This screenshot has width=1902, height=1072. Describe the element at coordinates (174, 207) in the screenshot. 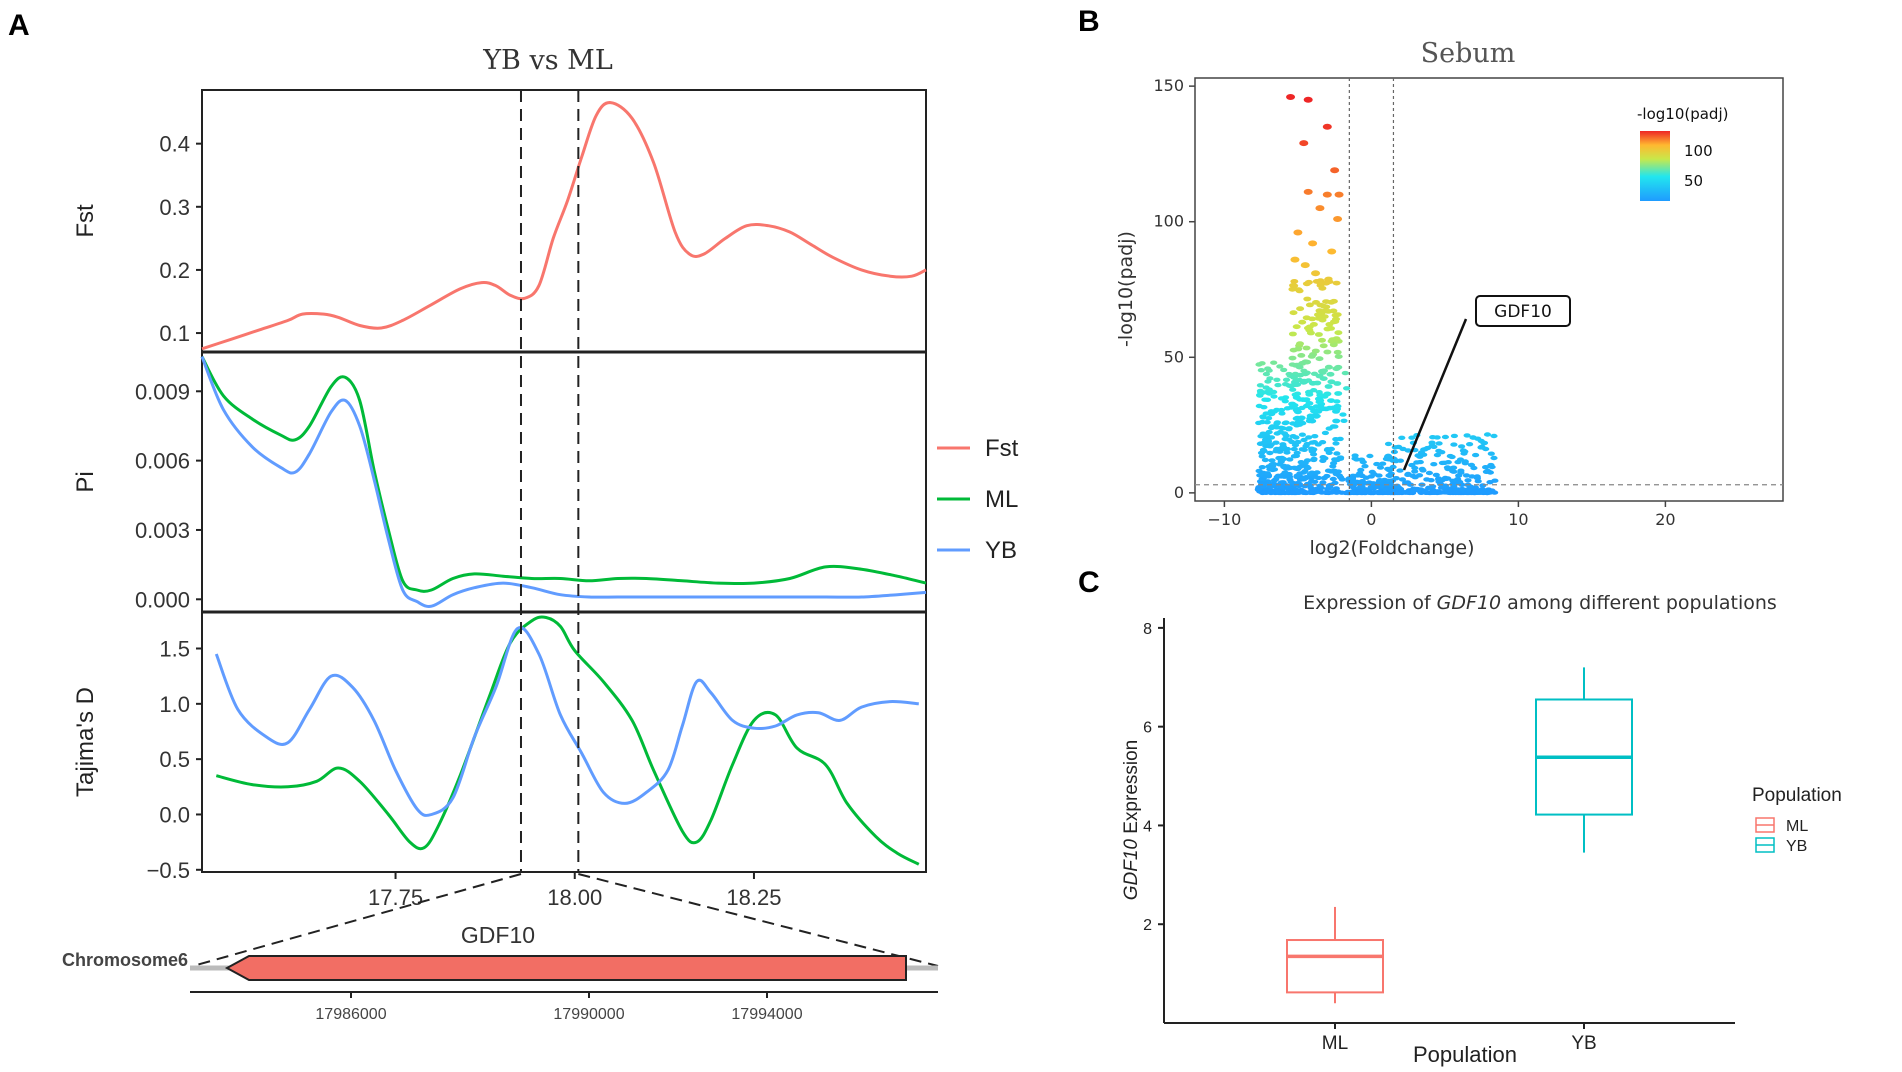

I see `y-tick-label: 0.3` at that location.